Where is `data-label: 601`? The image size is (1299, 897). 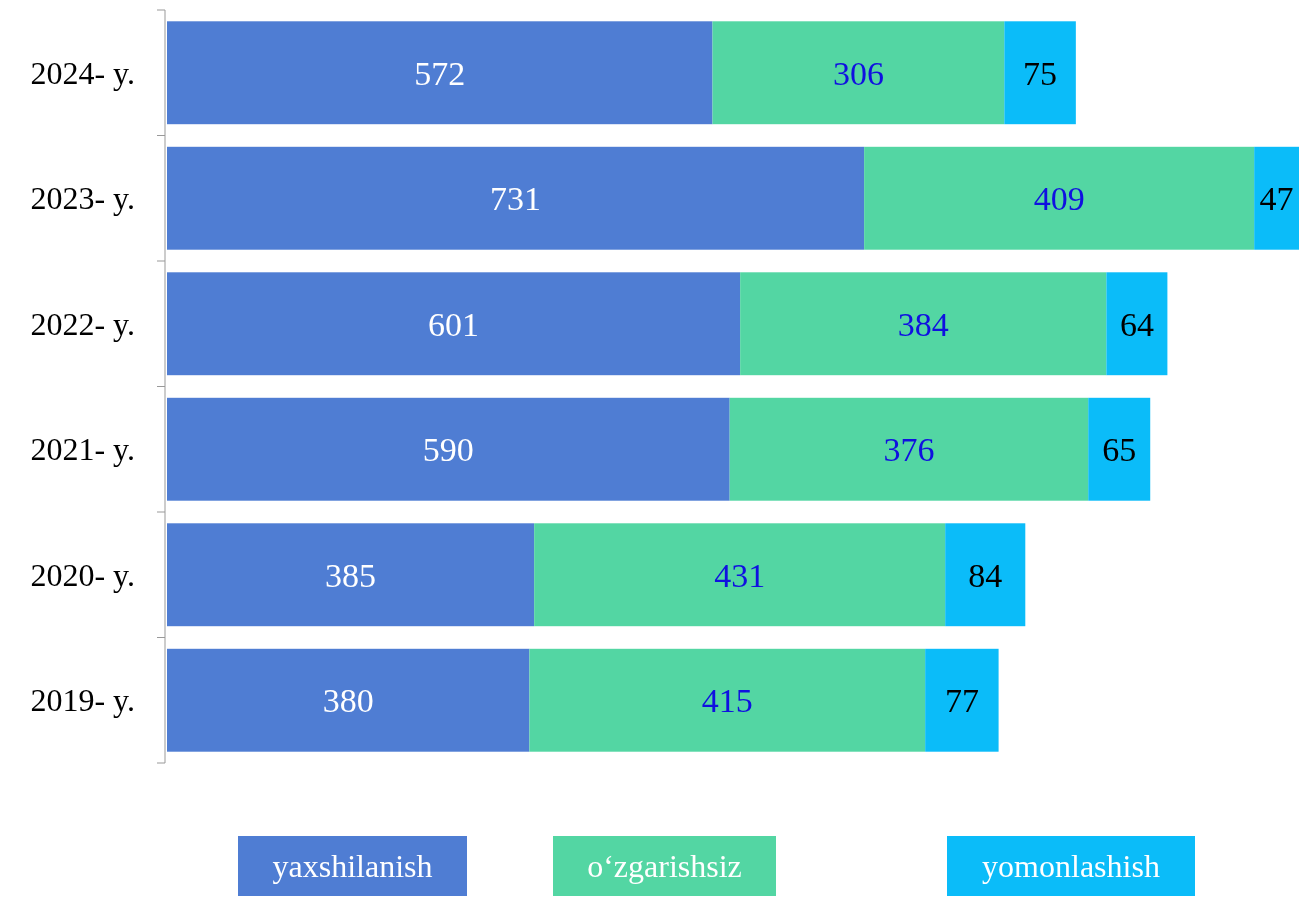
data-label: 601 is located at coordinates (454, 324).